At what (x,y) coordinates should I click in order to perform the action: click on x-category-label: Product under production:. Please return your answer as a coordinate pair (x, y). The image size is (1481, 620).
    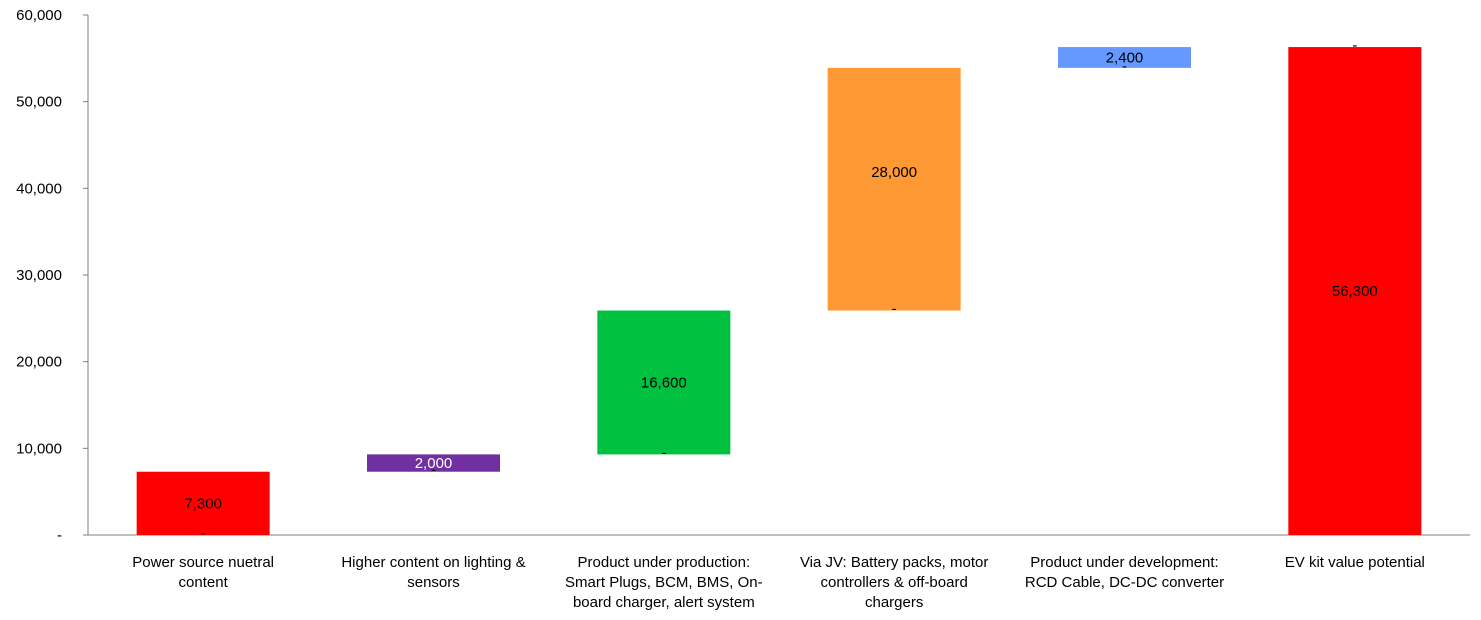
    Looking at the image, I should click on (664, 562).